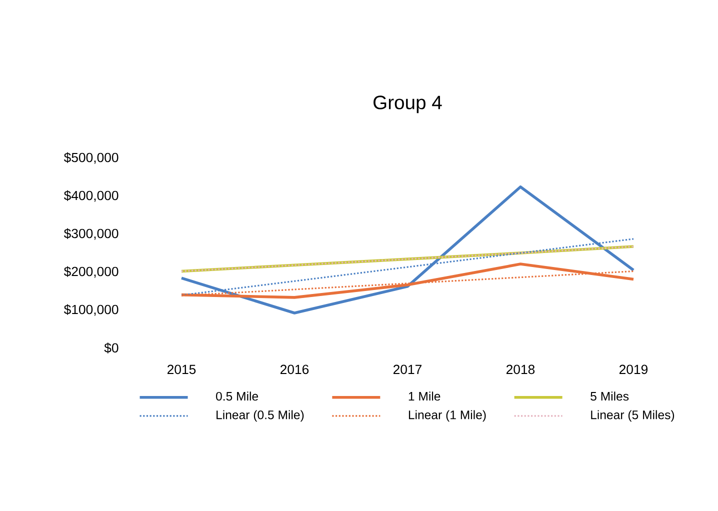  What do you see at coordinates (294, 369) in the screenshot?
I see `x-tick-label: 2016` at bounding box center [294, 369].